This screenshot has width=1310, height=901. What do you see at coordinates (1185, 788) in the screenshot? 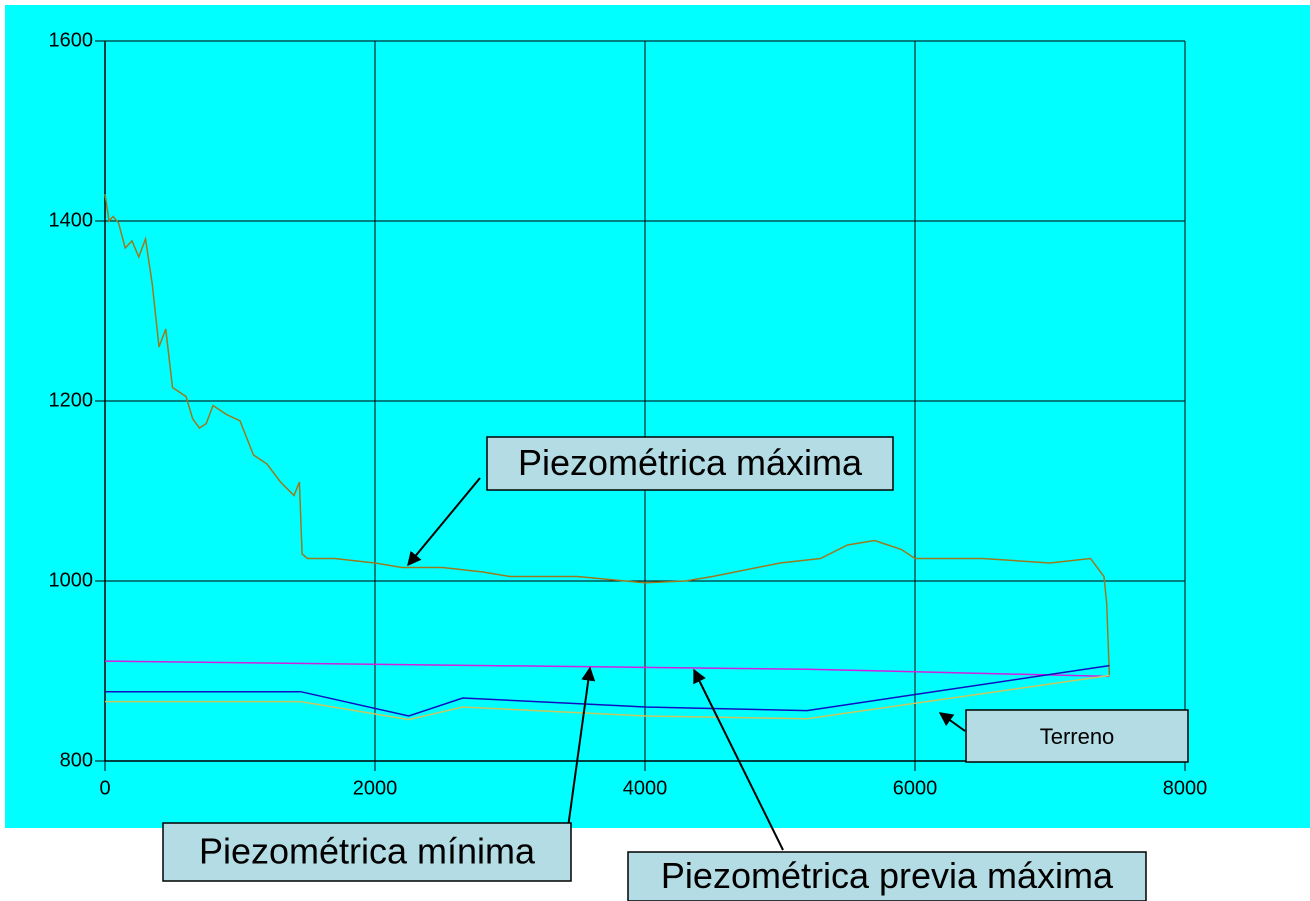
I see `x-tick-label: 8000` at bounding box center [1185, 788].